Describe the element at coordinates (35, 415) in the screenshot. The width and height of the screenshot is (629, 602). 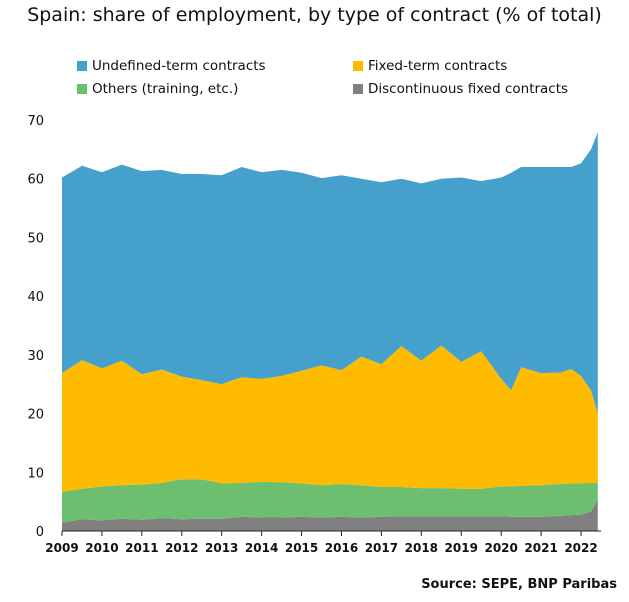
I see `y-tick-label: 20` at that location.